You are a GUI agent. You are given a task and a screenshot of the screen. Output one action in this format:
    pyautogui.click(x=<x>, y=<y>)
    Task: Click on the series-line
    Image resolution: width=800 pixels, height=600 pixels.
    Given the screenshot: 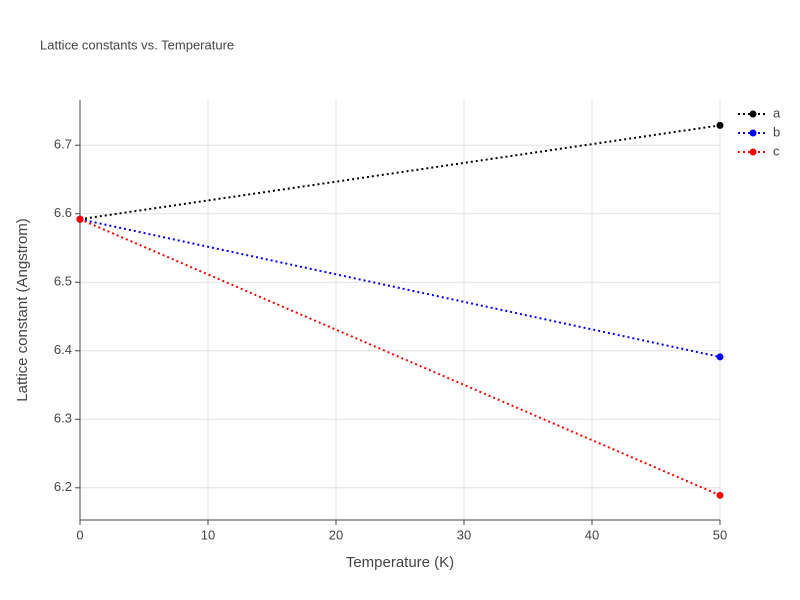 What is the action you would take?
    pyautogui.click(x=400, y=172)
    